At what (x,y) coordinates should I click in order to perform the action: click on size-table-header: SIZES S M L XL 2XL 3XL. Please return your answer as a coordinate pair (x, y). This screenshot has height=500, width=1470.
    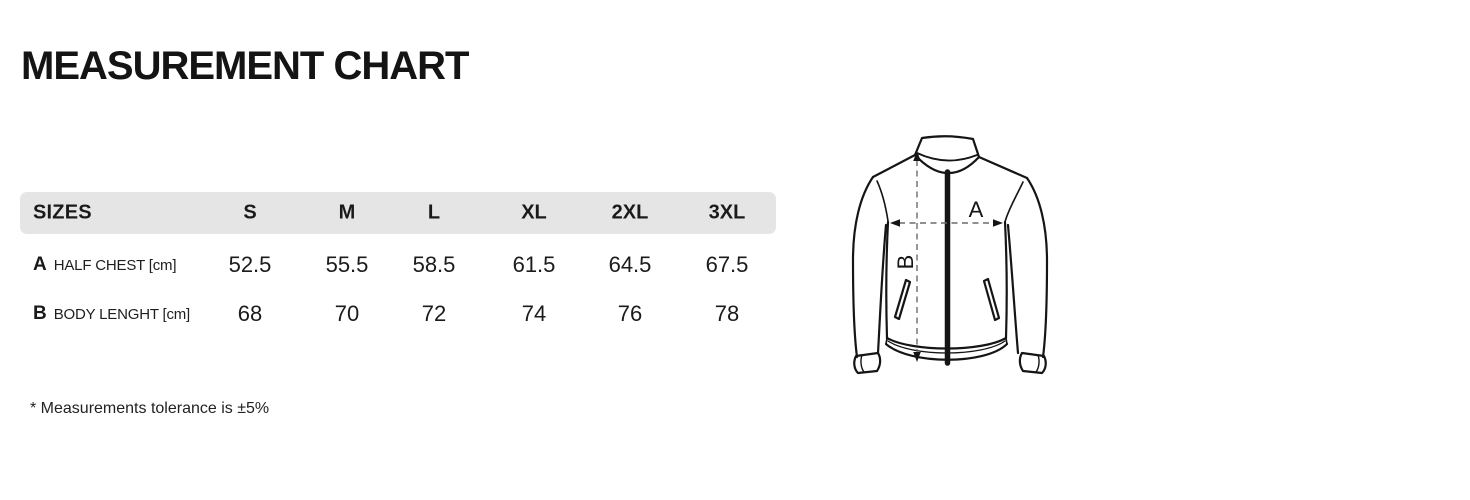
    Looking at the image, I should click on (398, 213).